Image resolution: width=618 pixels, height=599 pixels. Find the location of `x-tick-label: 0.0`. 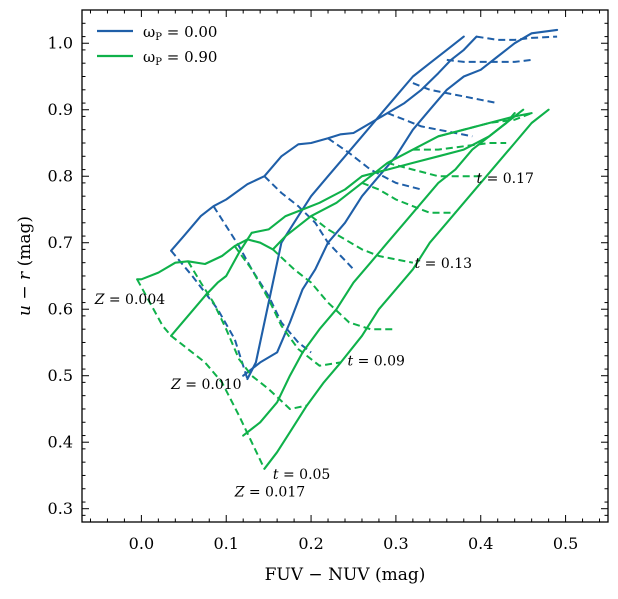

x-tick-label: 0.0 is located at coordinates (141, 543).